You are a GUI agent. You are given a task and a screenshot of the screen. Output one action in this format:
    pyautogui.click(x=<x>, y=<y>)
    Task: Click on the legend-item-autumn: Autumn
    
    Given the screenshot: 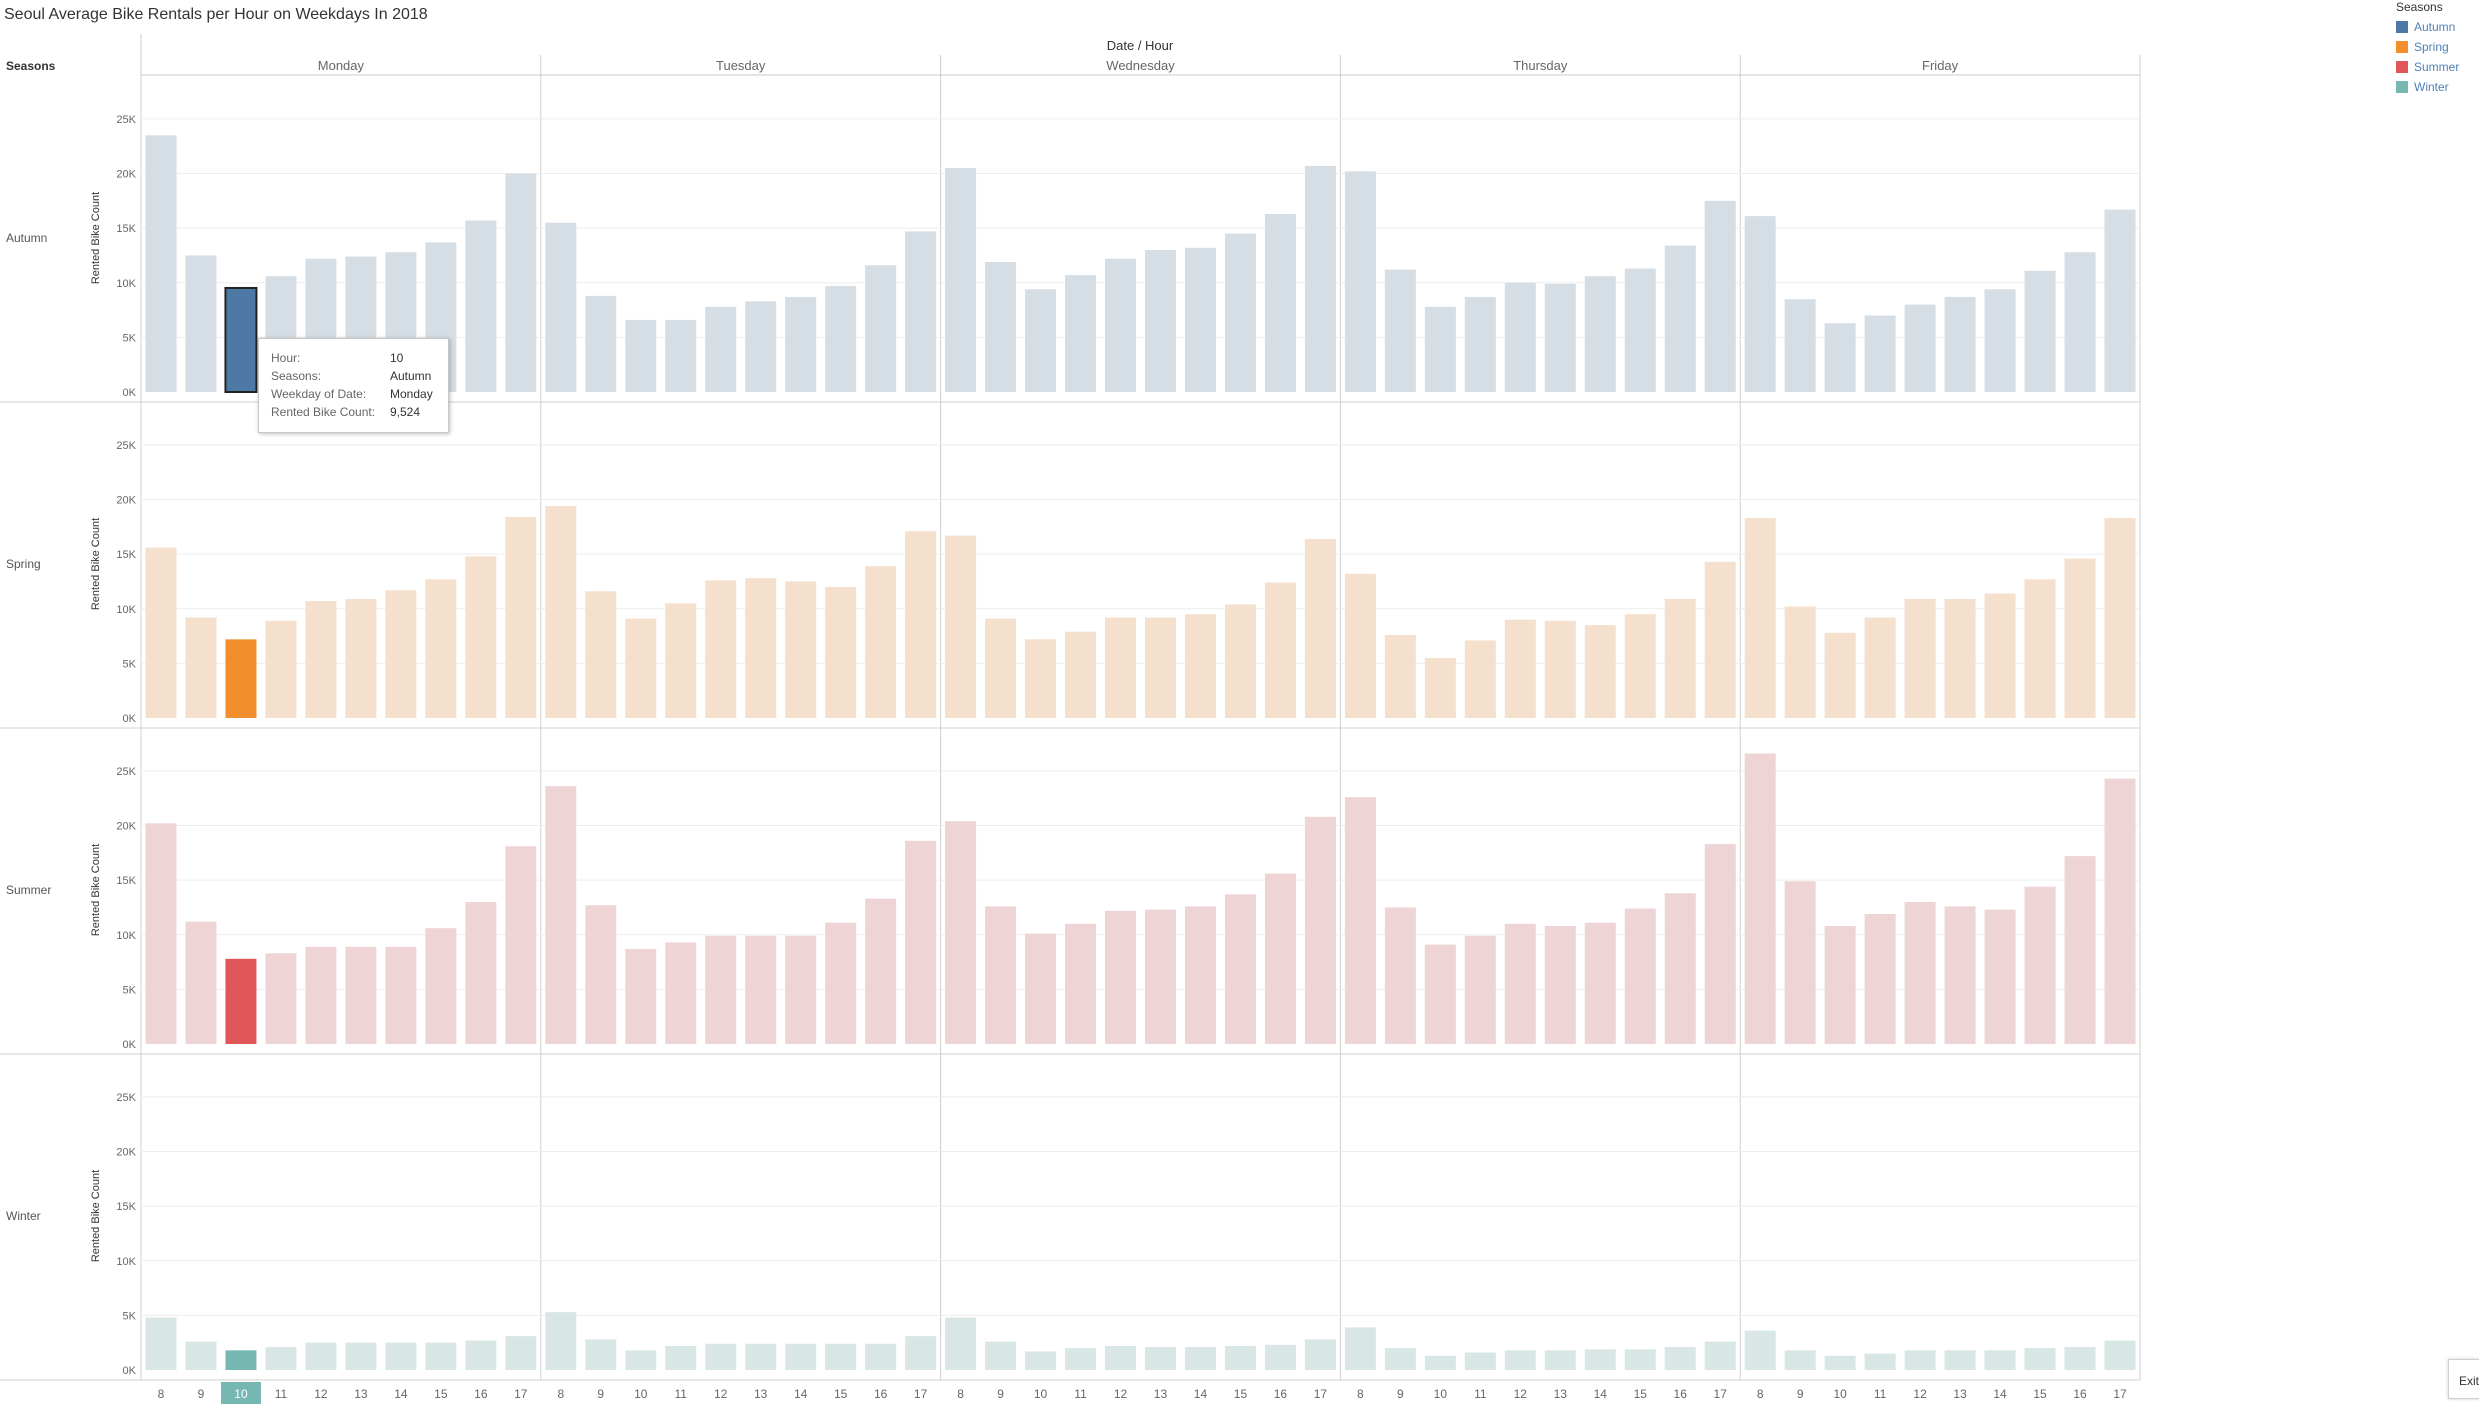 What is the action you would take?
    pyautogui.click(x=2427, y=27)
    